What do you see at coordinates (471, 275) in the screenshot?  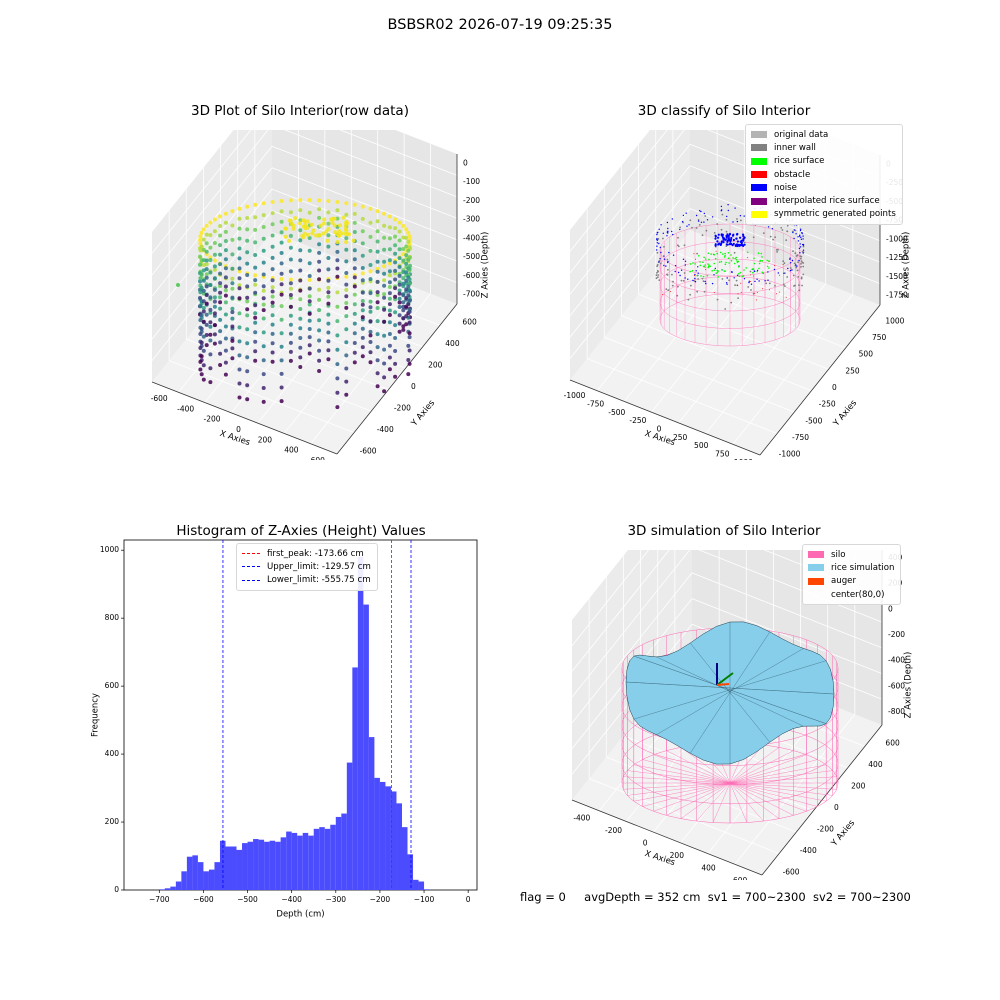 I see `z-tick-label: -600` at bounding box center [471, 275].